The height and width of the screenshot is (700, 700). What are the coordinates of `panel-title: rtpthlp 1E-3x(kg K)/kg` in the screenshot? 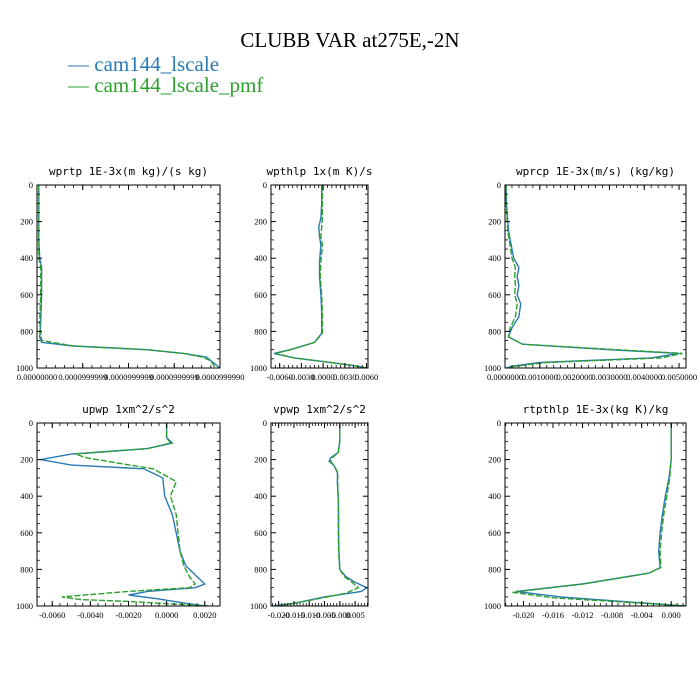 It's located at (596, 409).